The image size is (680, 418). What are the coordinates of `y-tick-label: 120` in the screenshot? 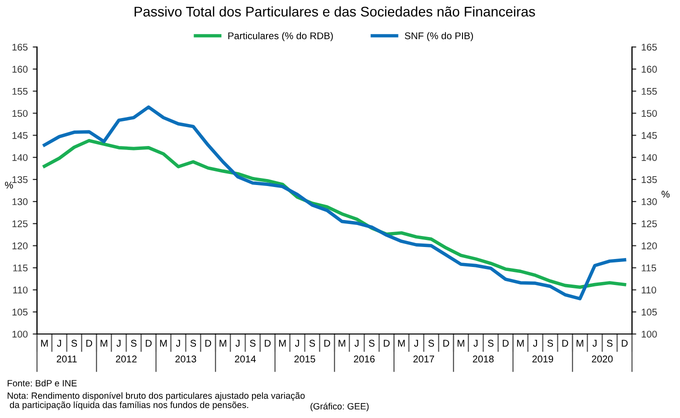 It's located at (20, 246).